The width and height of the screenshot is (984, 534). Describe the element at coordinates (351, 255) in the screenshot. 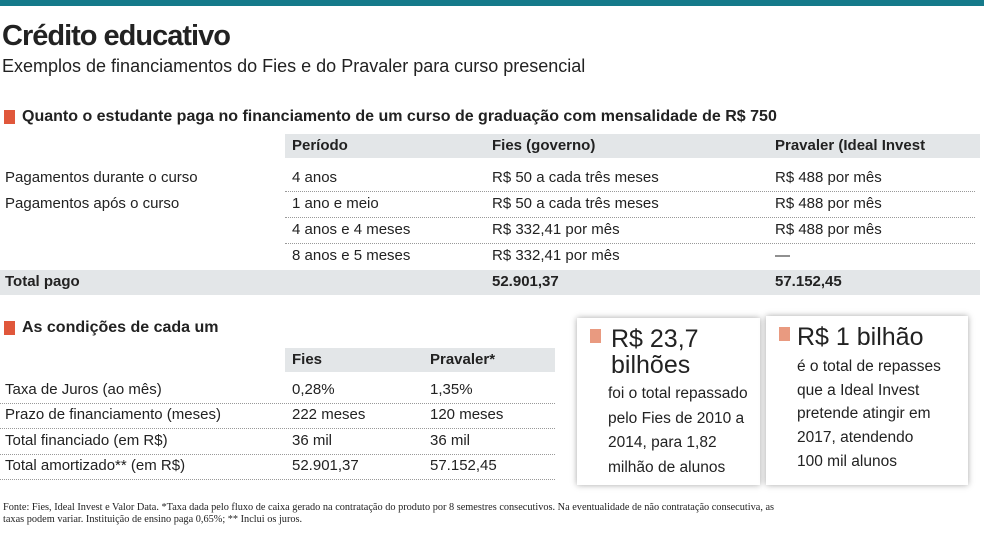

I see `cell: 8 anos e 5 meses` at that location.